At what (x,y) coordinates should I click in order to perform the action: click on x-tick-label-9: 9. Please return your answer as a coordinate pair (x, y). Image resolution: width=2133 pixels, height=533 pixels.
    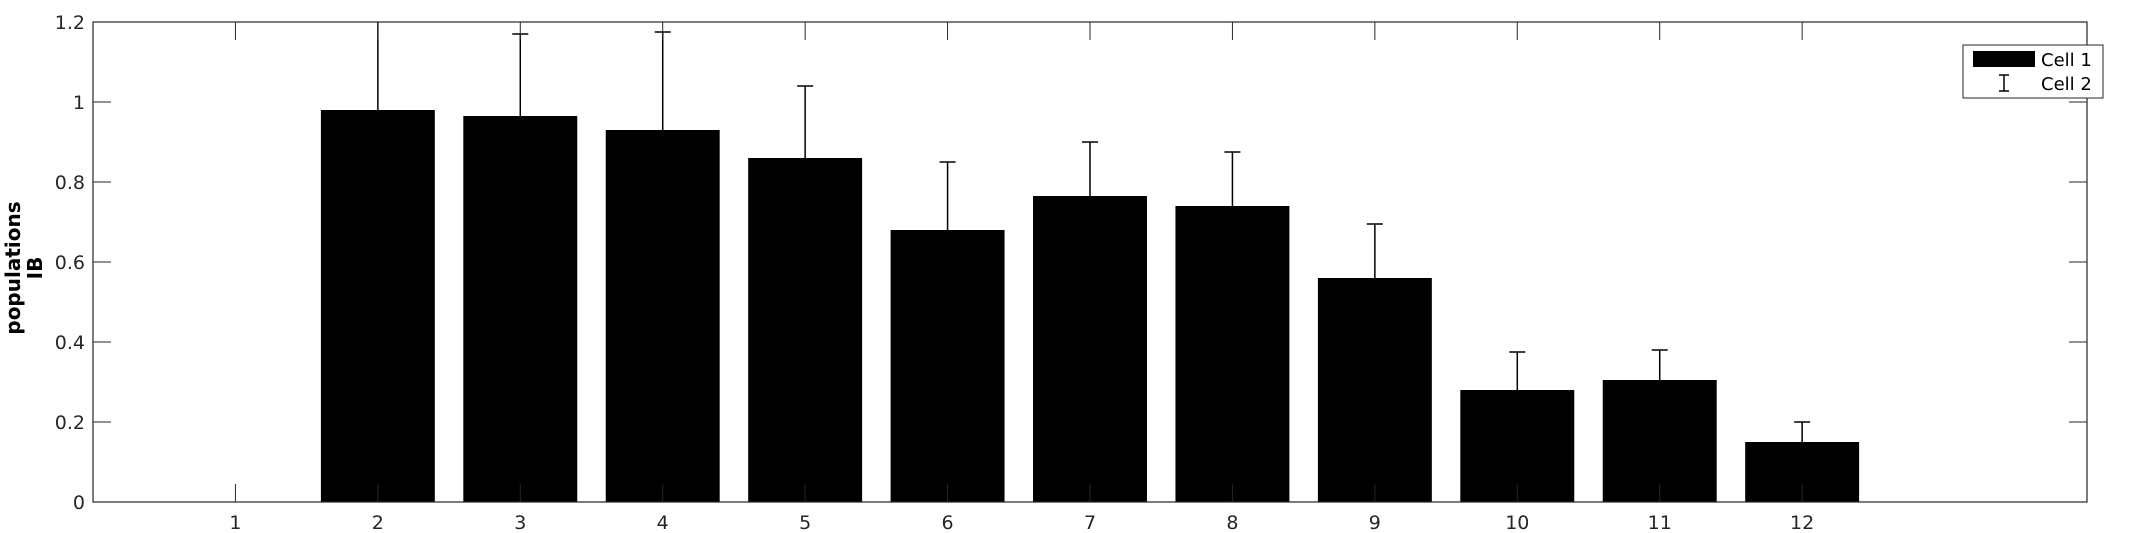
    Looking at the image, I should click on (1375, 522).